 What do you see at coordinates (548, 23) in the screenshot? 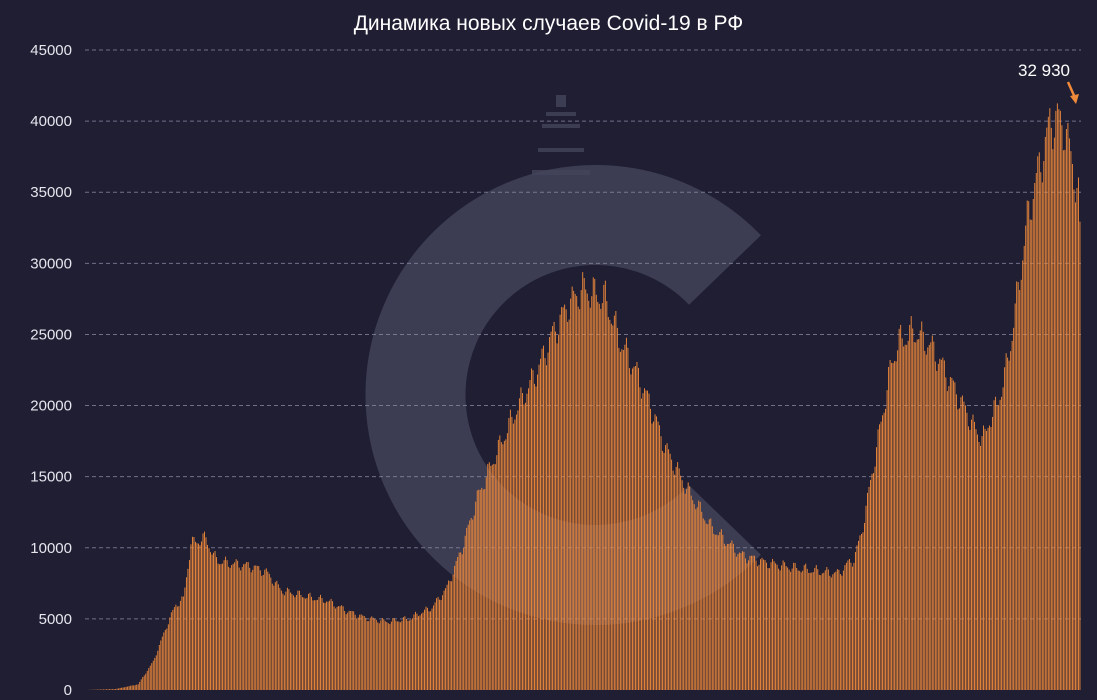
I see `chart-title: Динамика новых случаев Covid-19 в РФ` at bounding box center [548, 23].